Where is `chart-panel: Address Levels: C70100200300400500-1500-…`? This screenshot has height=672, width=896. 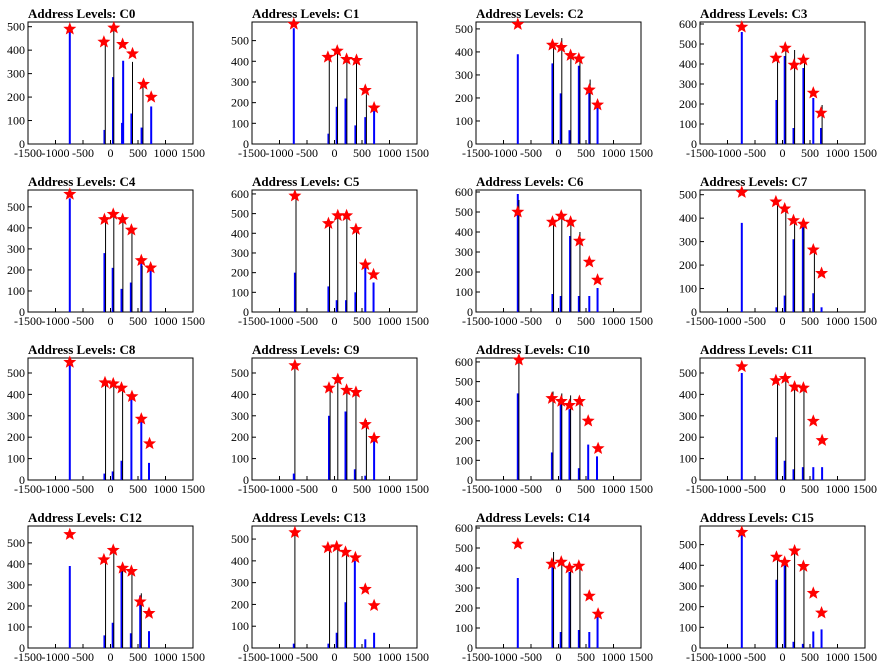
chart-panel: Address Levels: C70100200300400500-1500-… is located at coordinates (778, 251).